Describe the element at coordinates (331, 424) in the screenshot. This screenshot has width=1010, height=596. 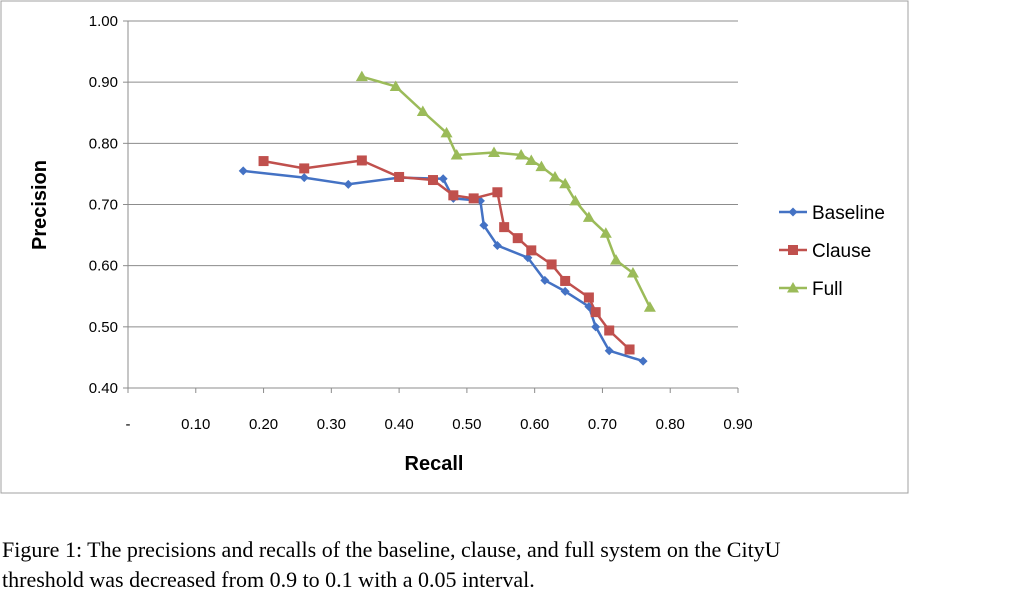
I see `x-tick-label: 0.30` at that location.